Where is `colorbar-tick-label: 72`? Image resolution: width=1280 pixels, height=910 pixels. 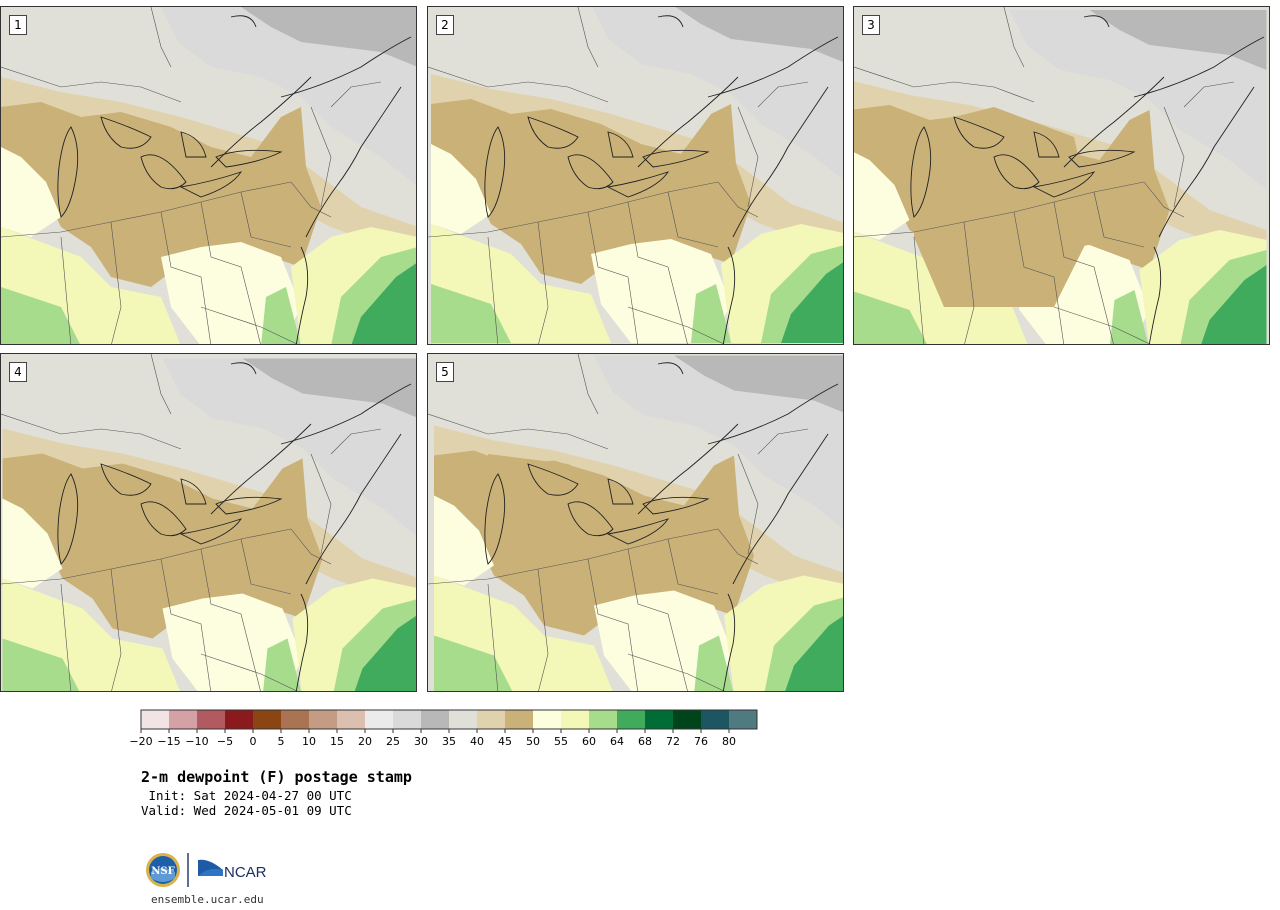
colorbar-tick-label: 72 is located at coordinates (673, 741).